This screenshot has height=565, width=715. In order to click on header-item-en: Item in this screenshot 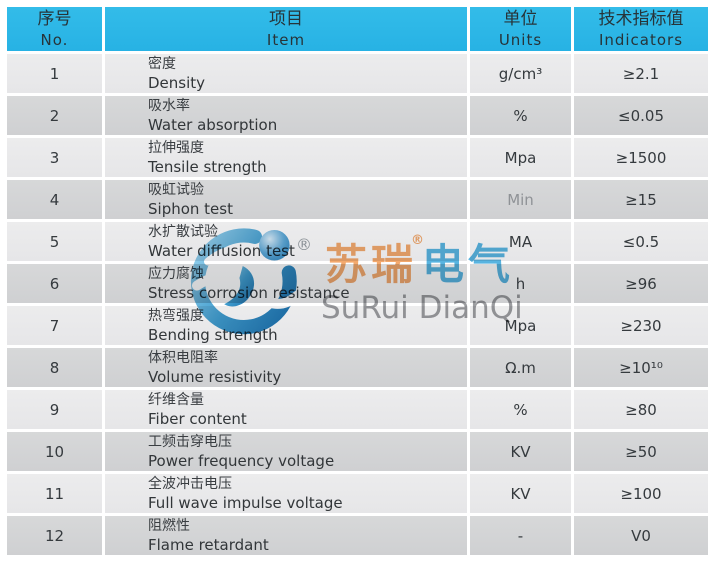, I will do `click(286, 40)`.